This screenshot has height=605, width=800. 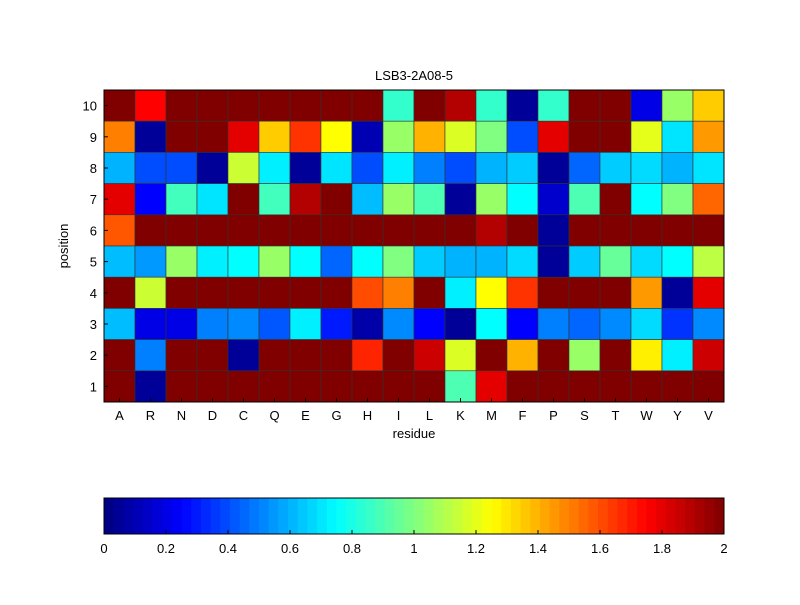 What do you see at coordinates (522, 230) in the screenshot?
I see `cell-6-F` at bounding box center [522, 230].